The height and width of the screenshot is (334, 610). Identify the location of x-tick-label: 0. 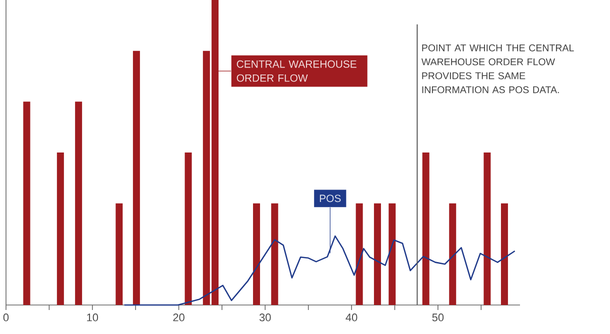
(6, 318).